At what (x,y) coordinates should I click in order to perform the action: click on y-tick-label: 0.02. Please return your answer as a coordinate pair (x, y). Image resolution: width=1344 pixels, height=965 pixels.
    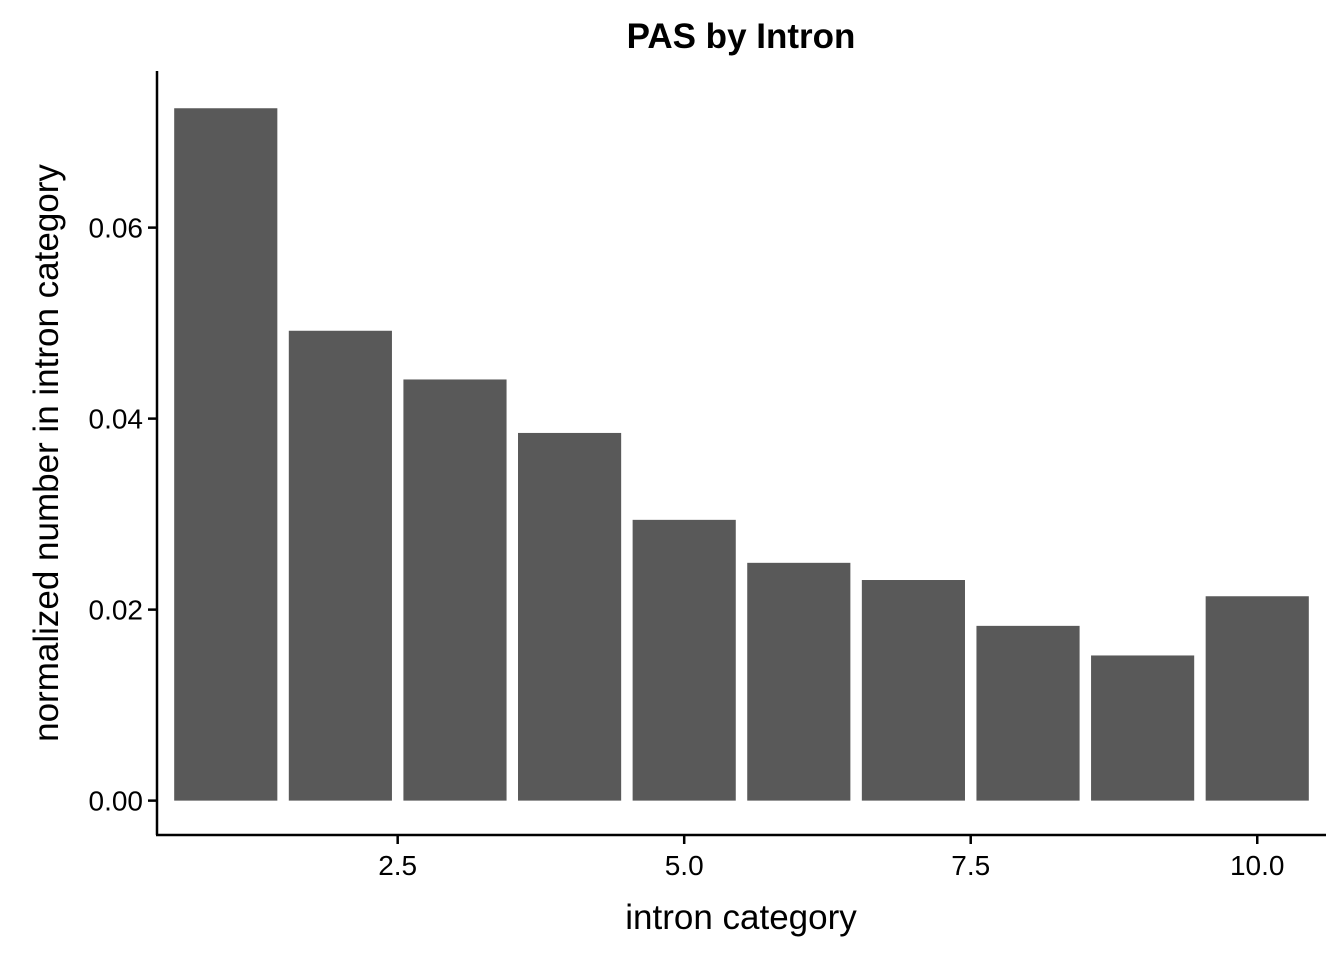
    Looking at the image, I should click on (116, 610).